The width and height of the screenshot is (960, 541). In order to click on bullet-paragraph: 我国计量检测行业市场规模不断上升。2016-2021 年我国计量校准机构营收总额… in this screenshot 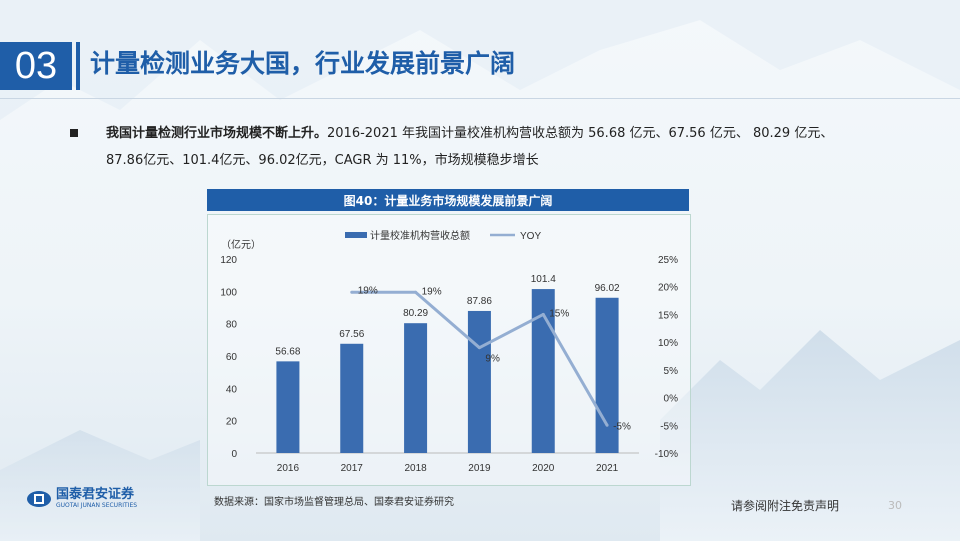, I will do `click(475, 147)`.